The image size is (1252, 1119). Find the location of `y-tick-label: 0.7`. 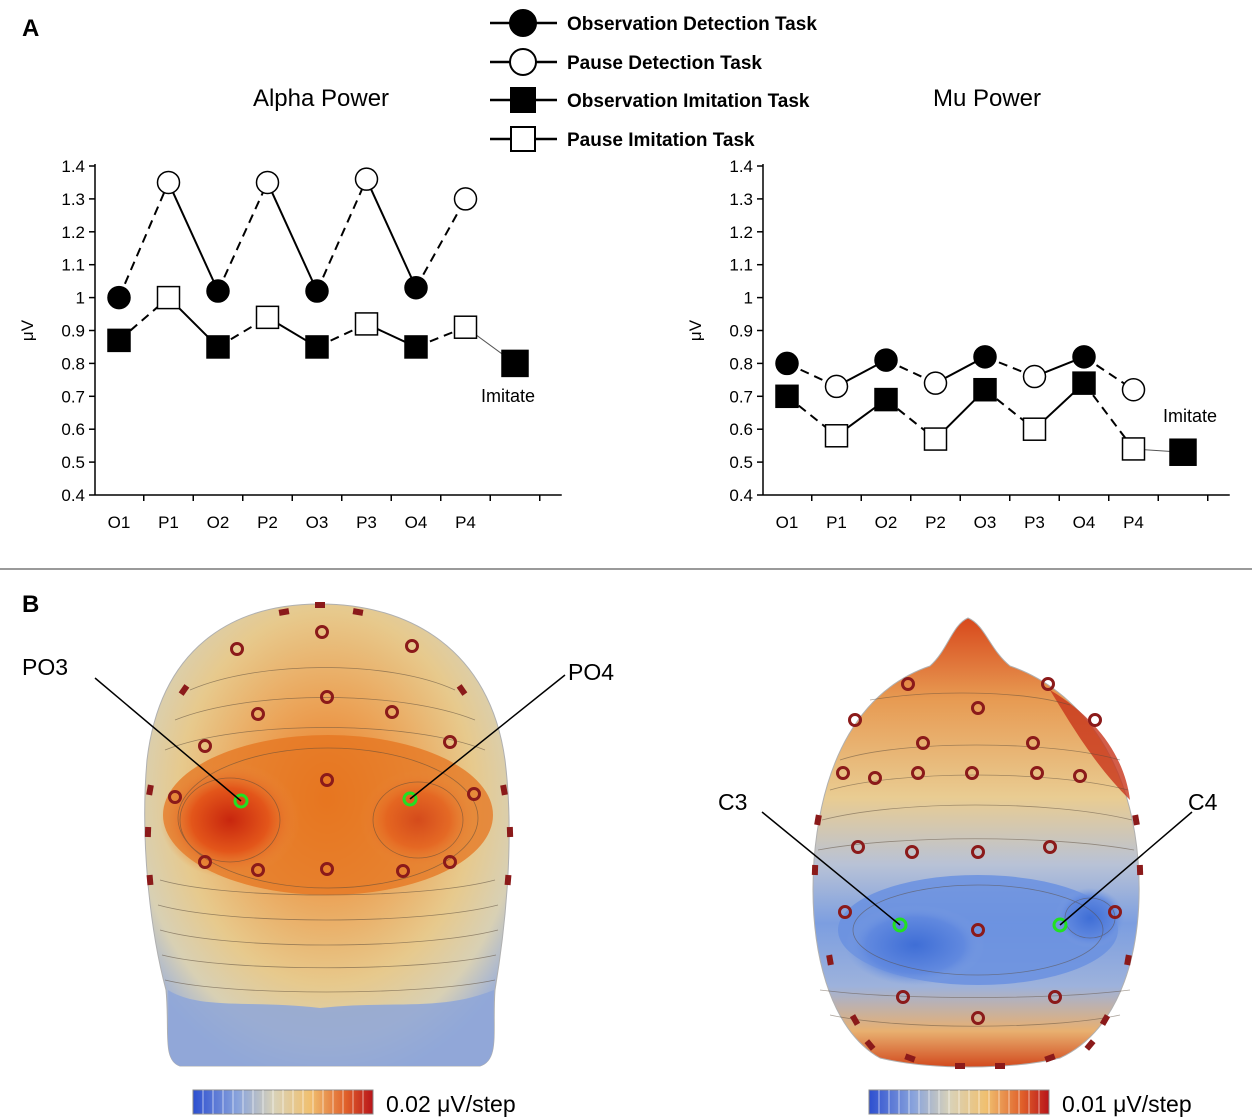

y-tick-label: 0.7 is located at coordinates (73, 396).